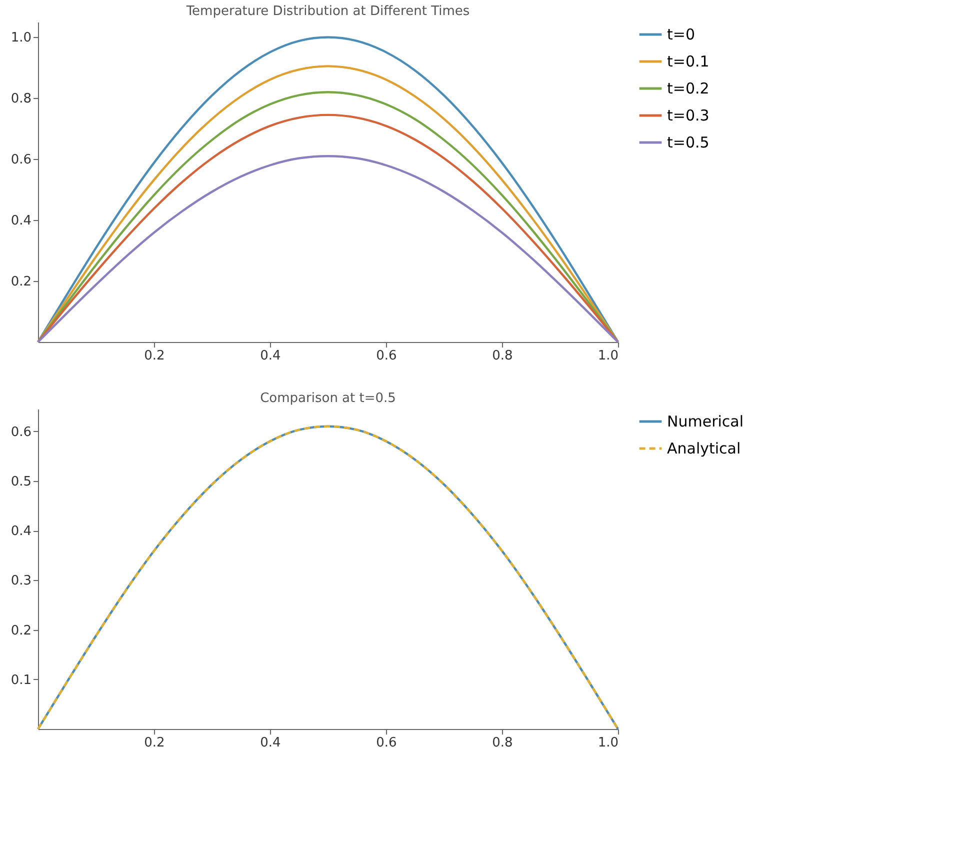 The image size is (970, 864). Describe the element at coordinates (21, 581) in the screenshot. I see `y-tick-label: 0.3` at that location.